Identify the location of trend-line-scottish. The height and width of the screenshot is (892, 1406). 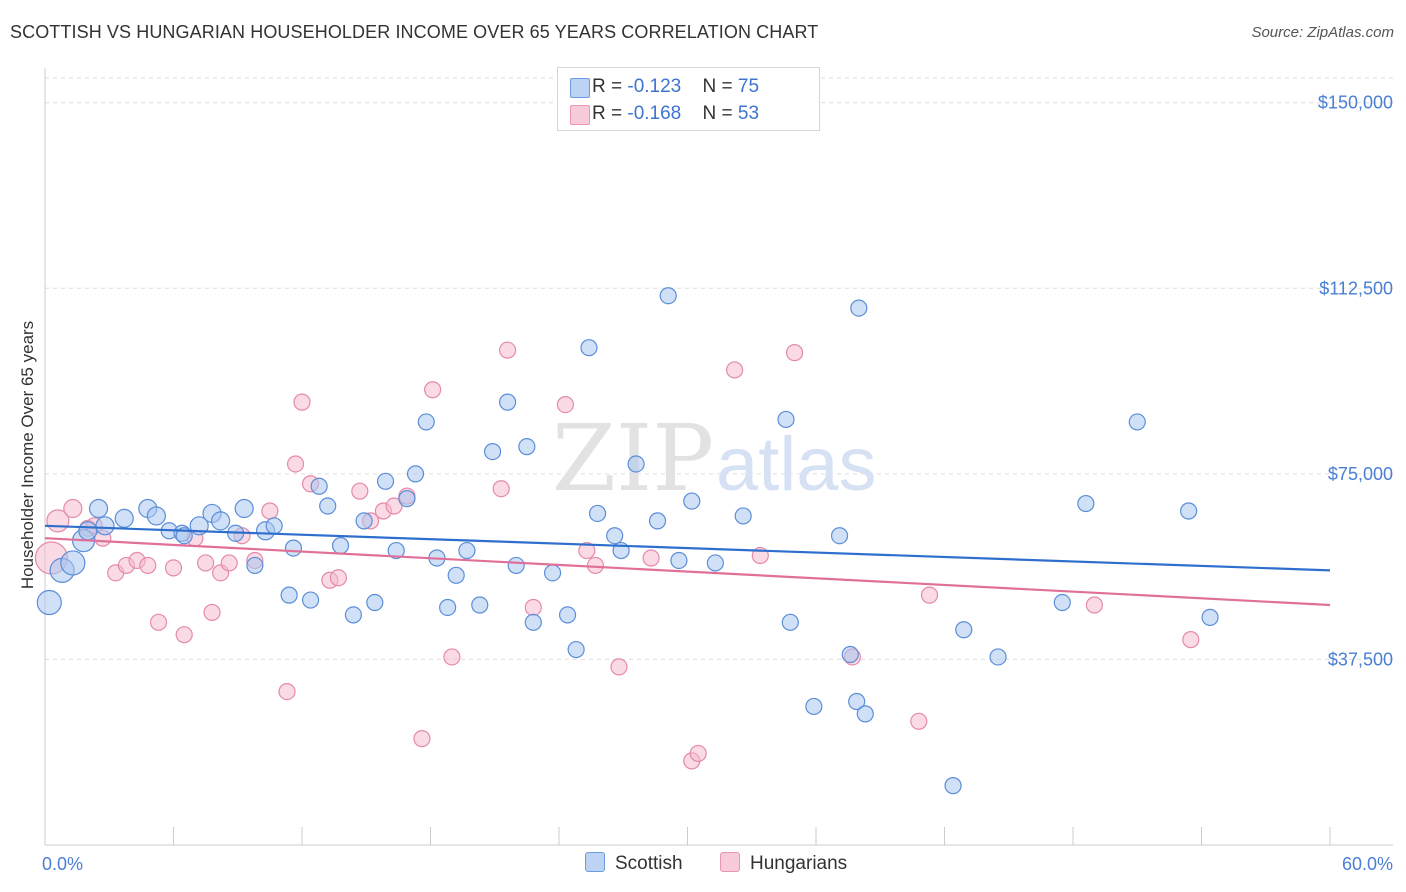
(687, 548).